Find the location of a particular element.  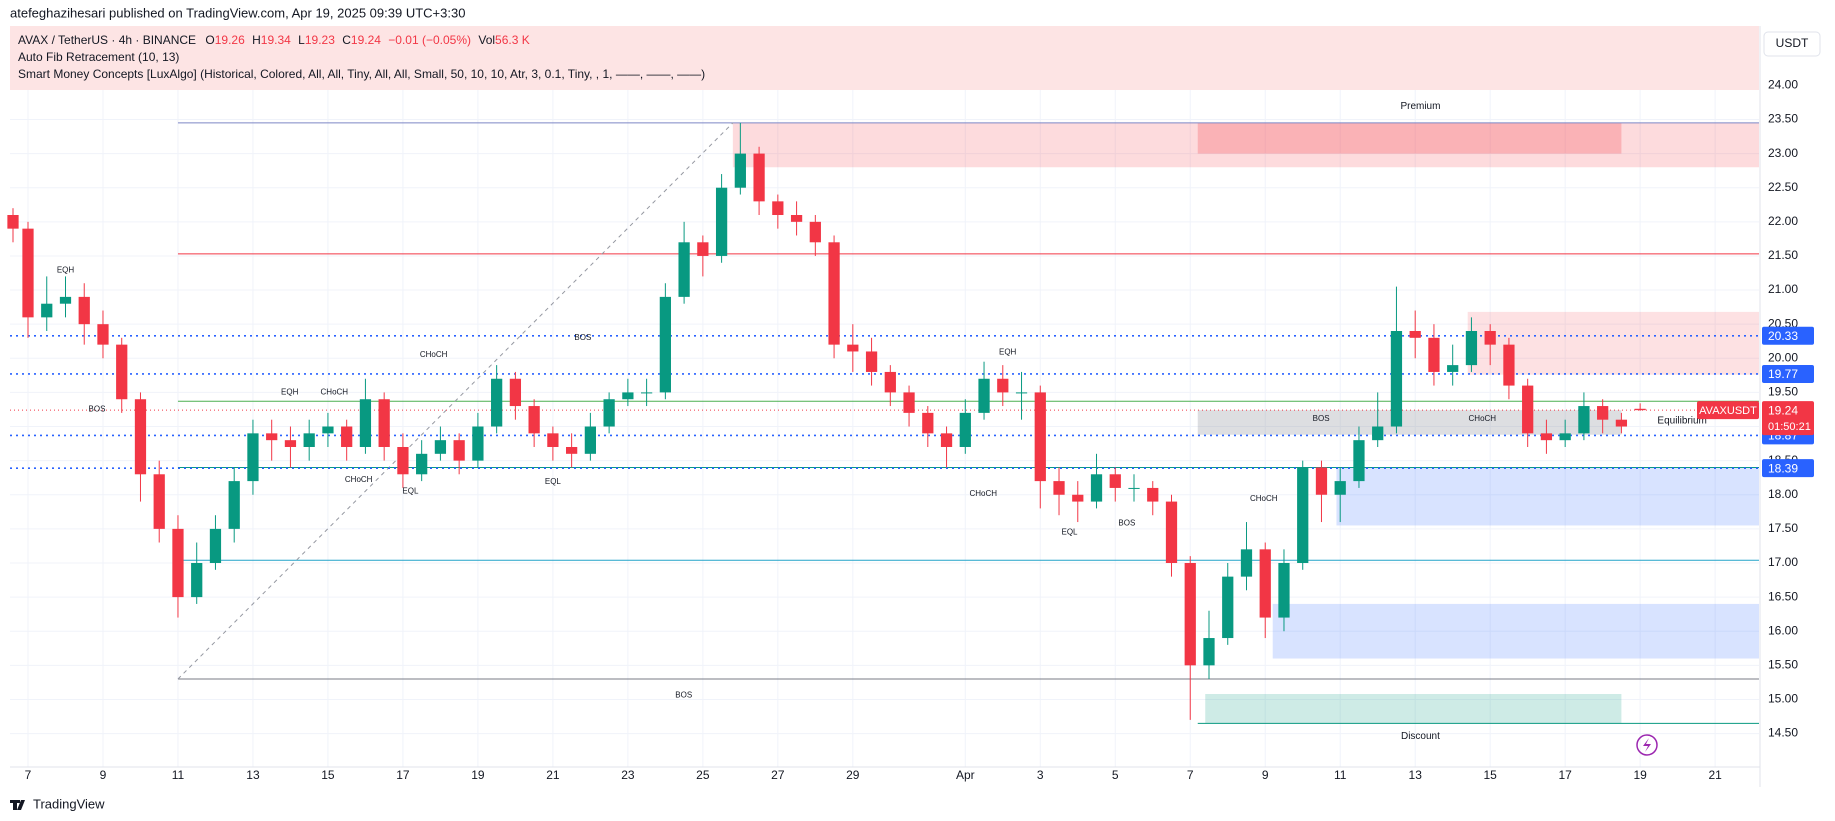

currency-label: USDT is located at coordinates (1792, 43).